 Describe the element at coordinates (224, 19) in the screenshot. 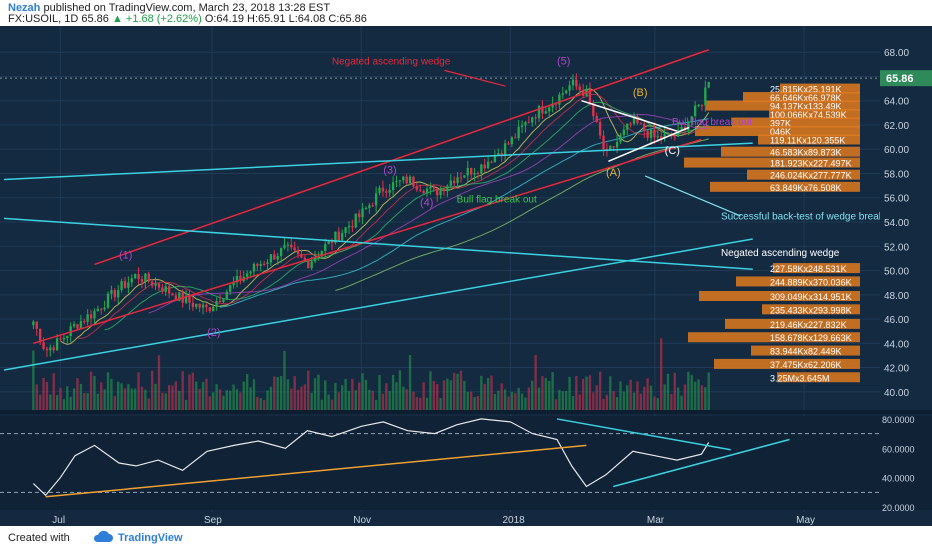

I see `open-value: O:64.19` at that location.